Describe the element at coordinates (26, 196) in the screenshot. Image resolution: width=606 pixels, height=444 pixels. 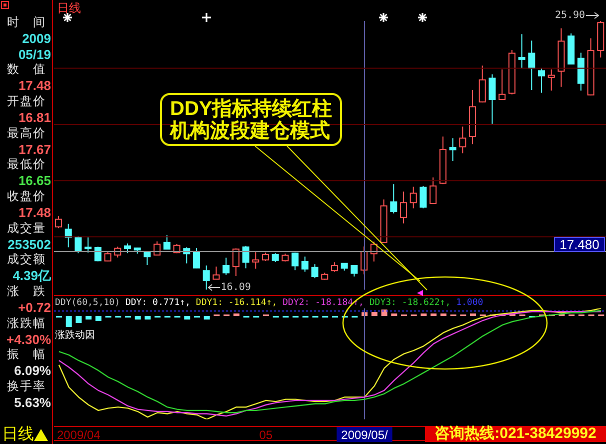
I see `text: 收盘价` at that location.